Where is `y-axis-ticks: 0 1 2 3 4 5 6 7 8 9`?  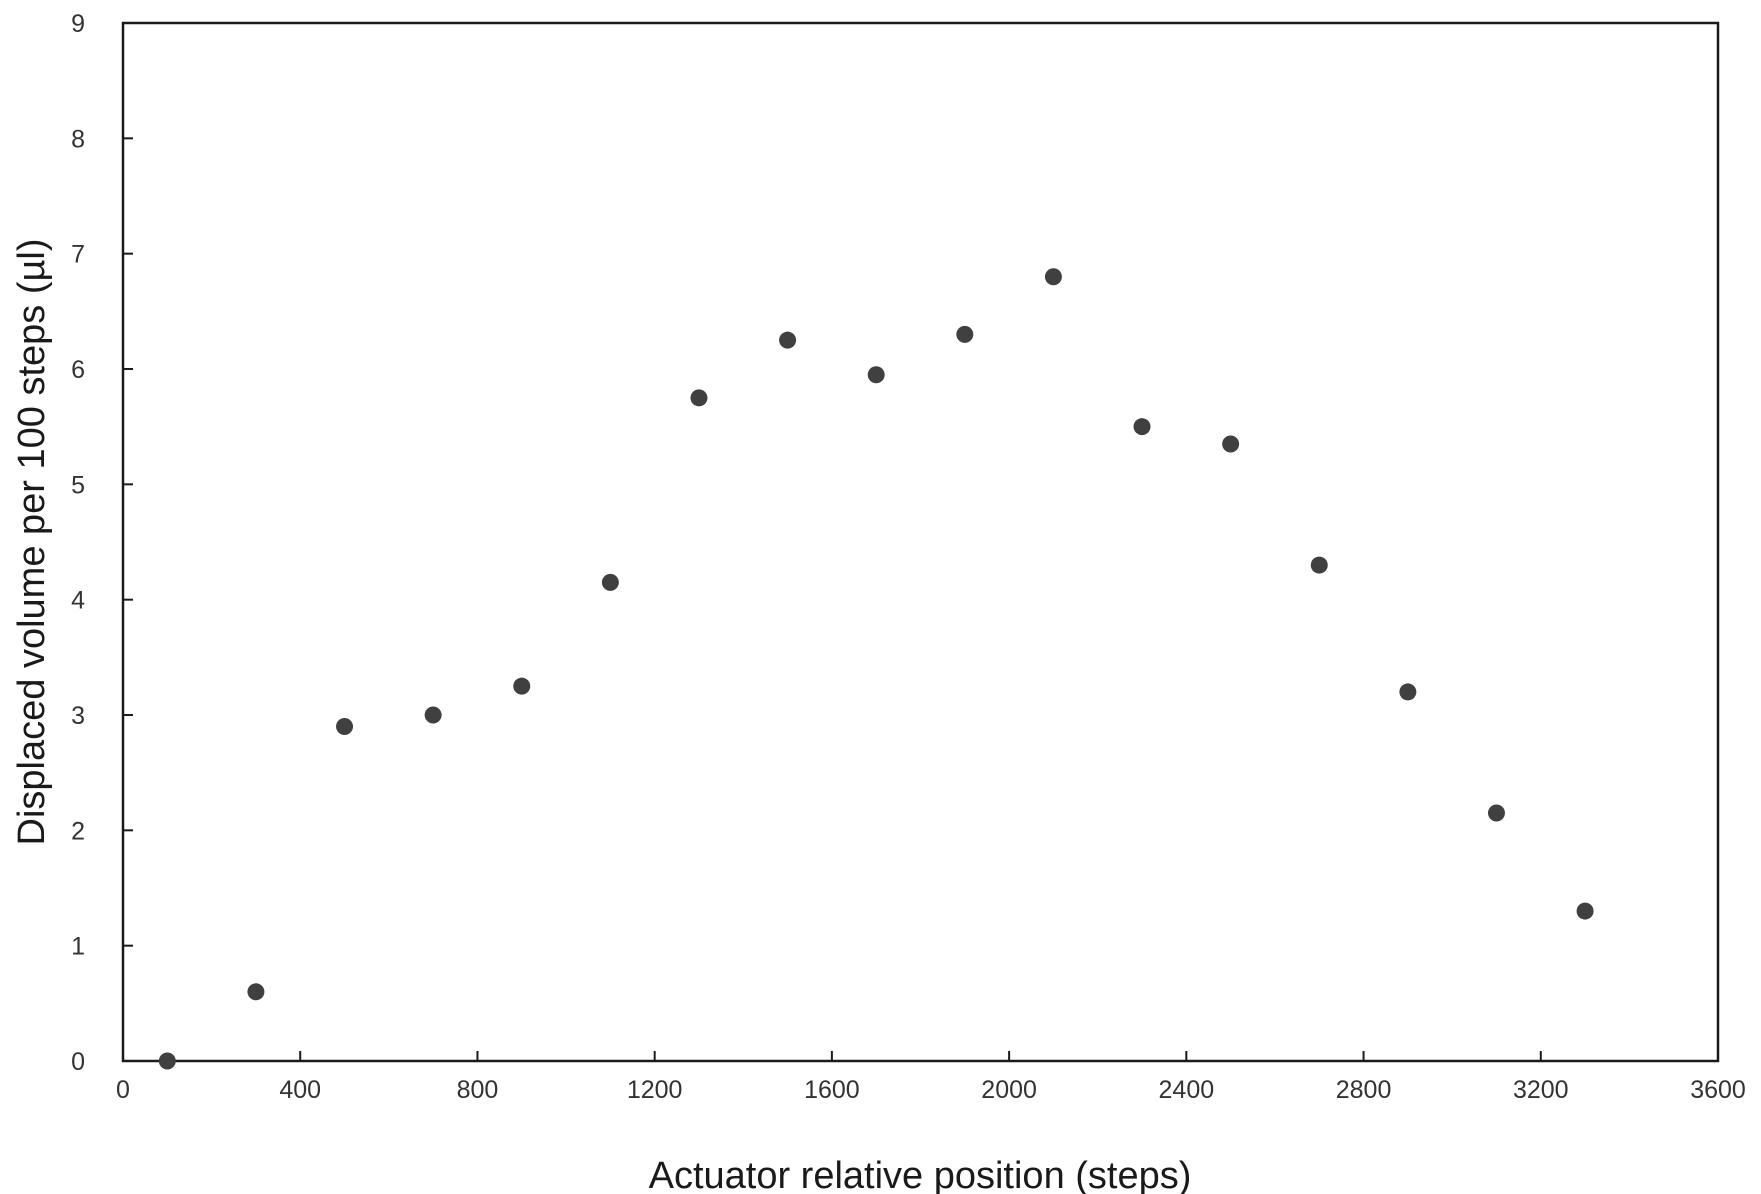 y-axis-ticks: 0 1 2 3 4 5 6 7 8 9 is located at coordinates (102, 543).